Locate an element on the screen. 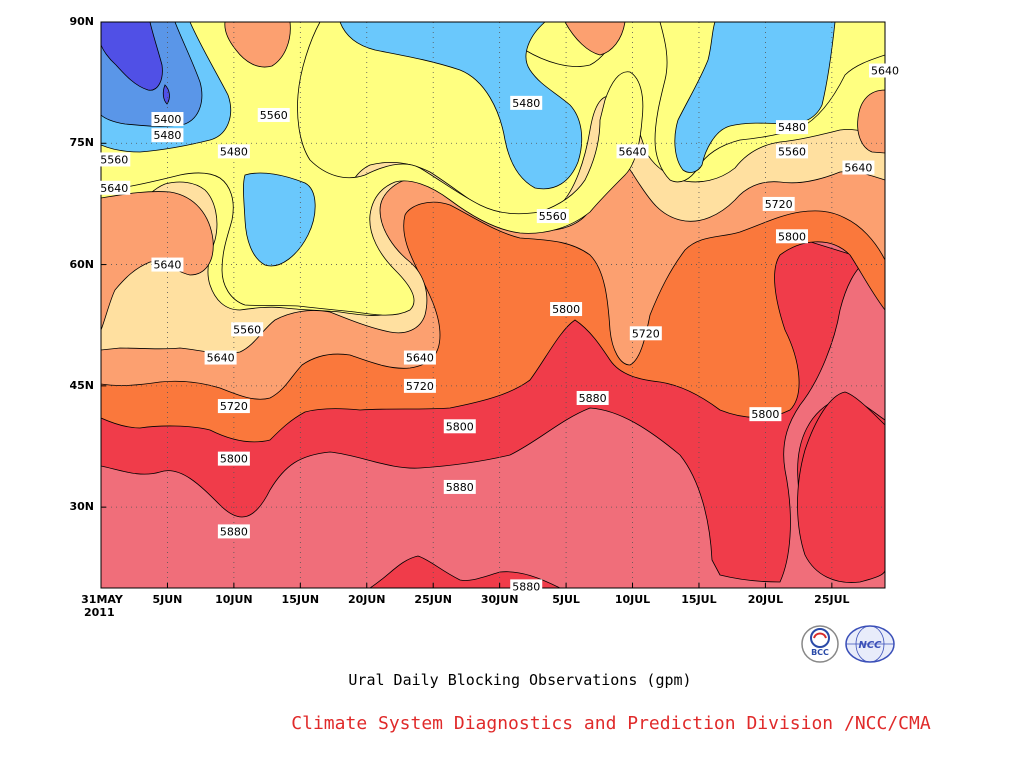  chart-caption: Ural Daily Blocking Observations (gpm) is located at coordinates (520, 680).